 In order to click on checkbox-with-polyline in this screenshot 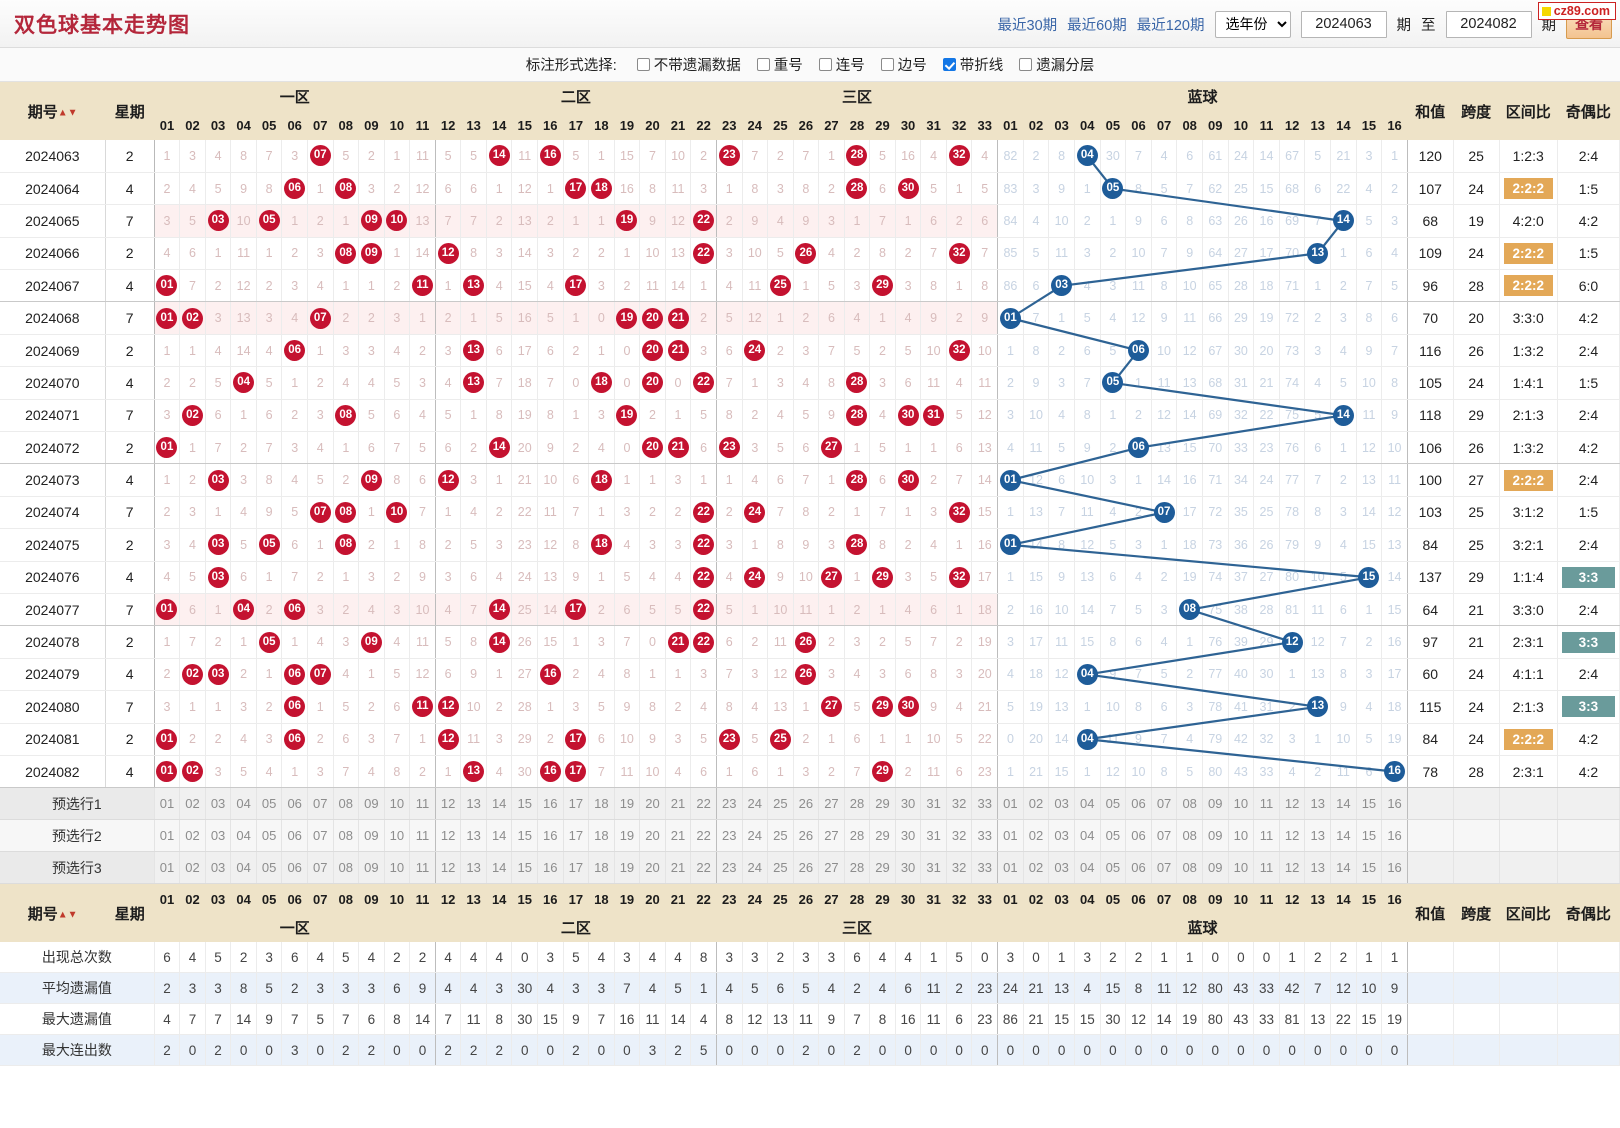, I will do `click(949, 64)`.